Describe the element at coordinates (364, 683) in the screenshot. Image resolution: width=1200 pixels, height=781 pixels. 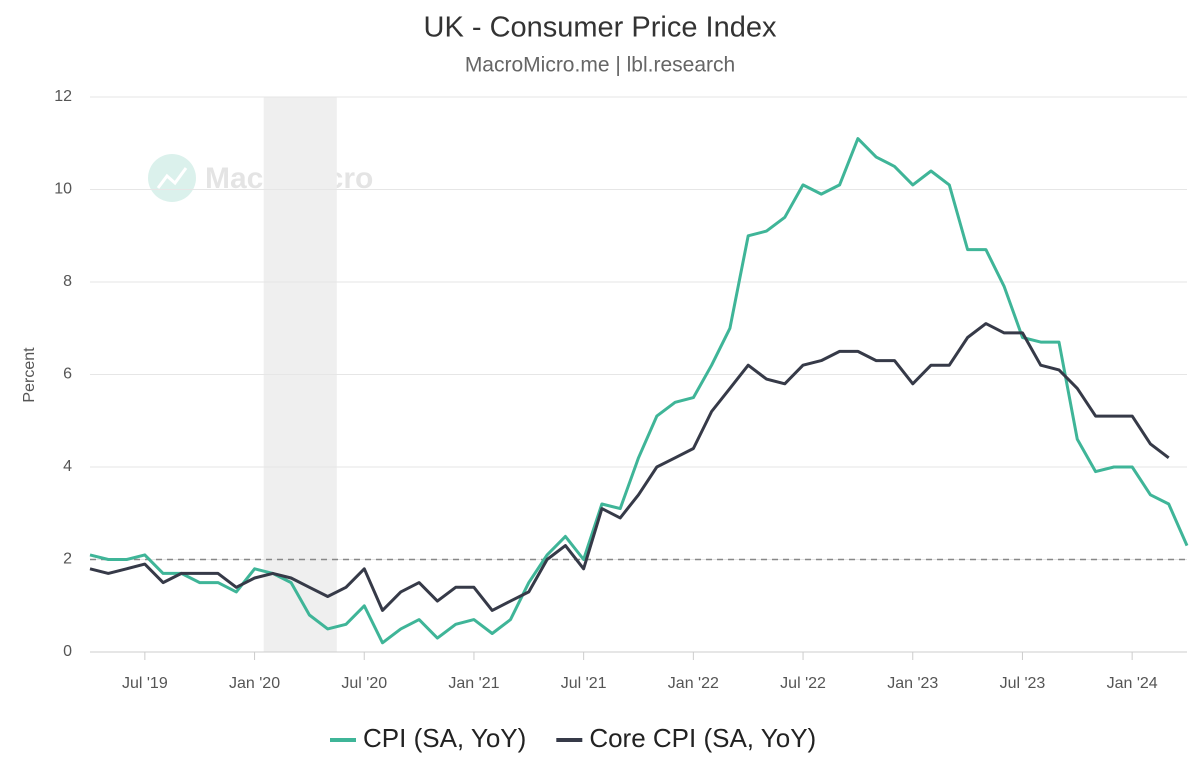
I see `x-tick-label: Jul '20` at that location.